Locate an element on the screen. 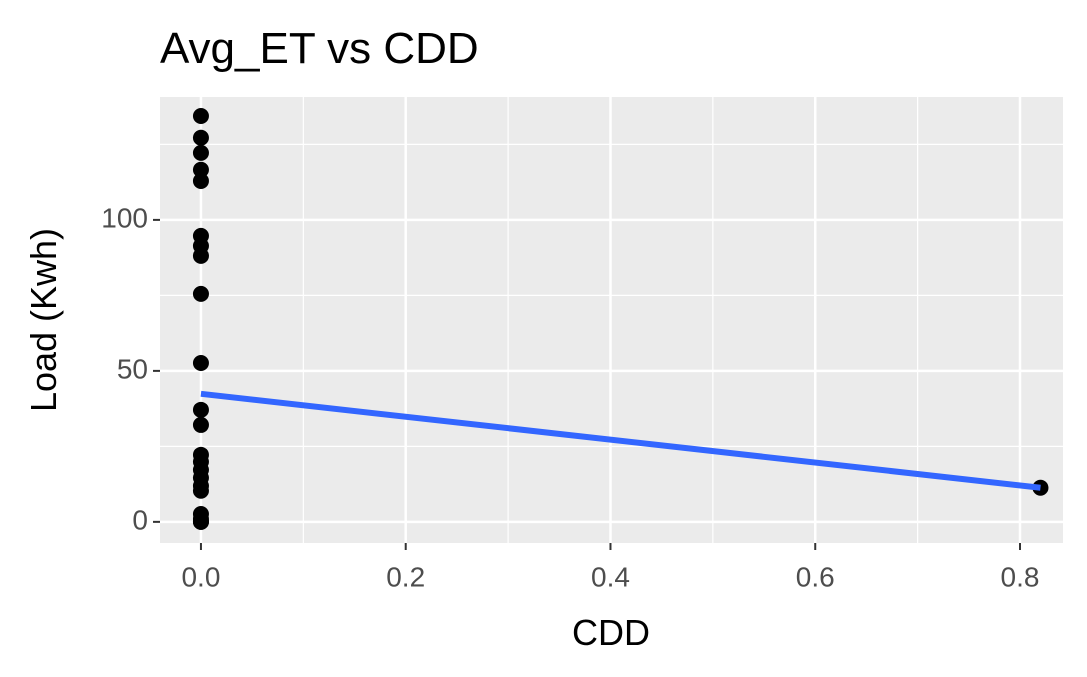  y-tick-label: 100 is located at coordinates (124, 217).